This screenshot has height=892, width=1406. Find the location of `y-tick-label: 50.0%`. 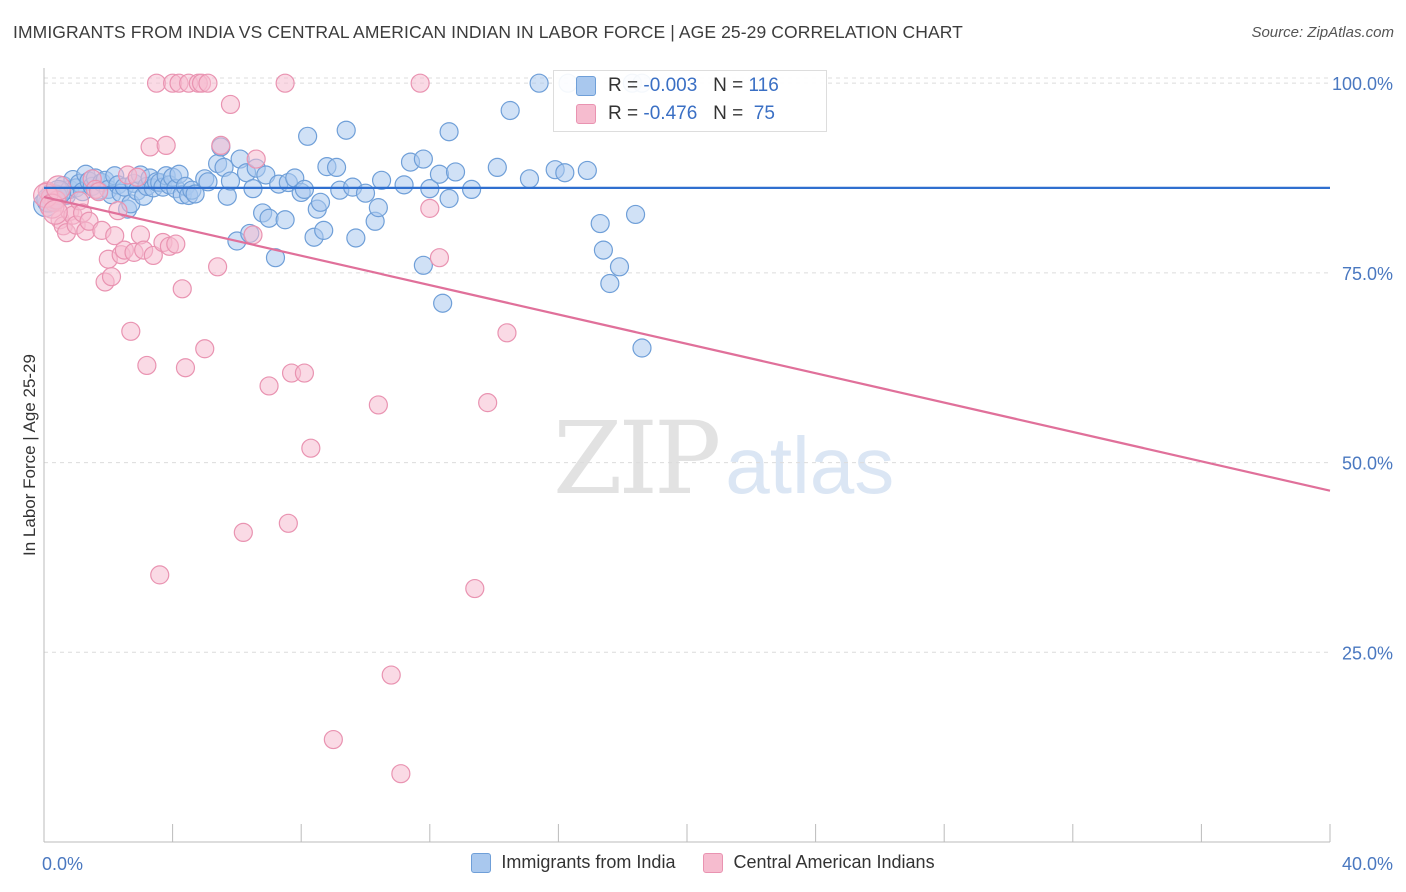

y-tick-label: 50.0% is located at coordinates (1367, 464).